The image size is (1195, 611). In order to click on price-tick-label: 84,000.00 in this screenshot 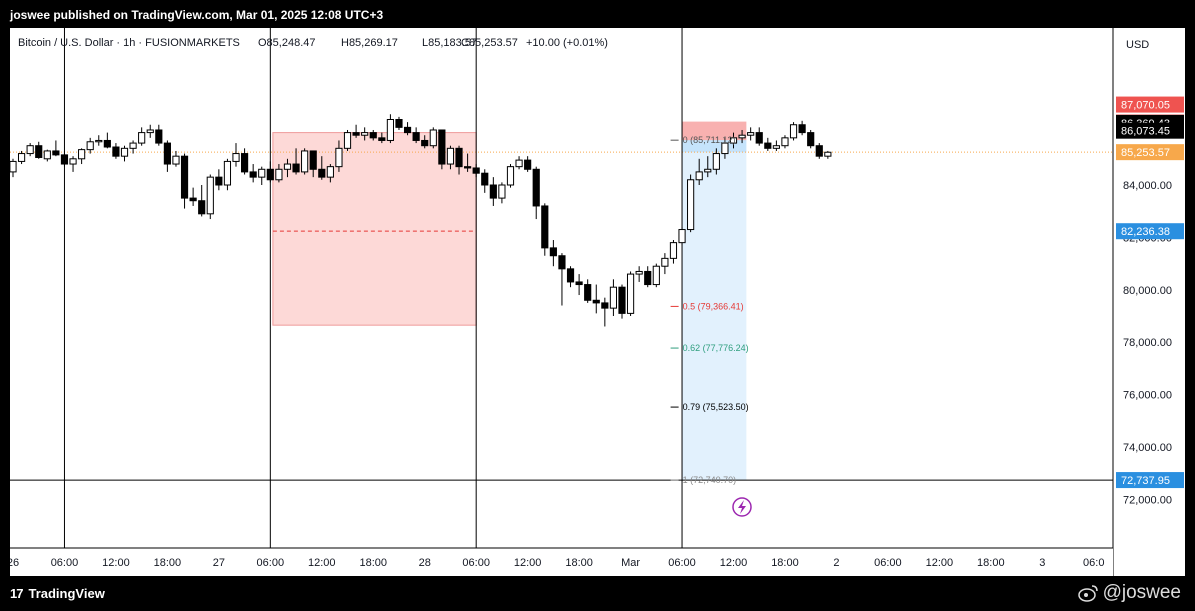, I will do `click(1147, 186)`.